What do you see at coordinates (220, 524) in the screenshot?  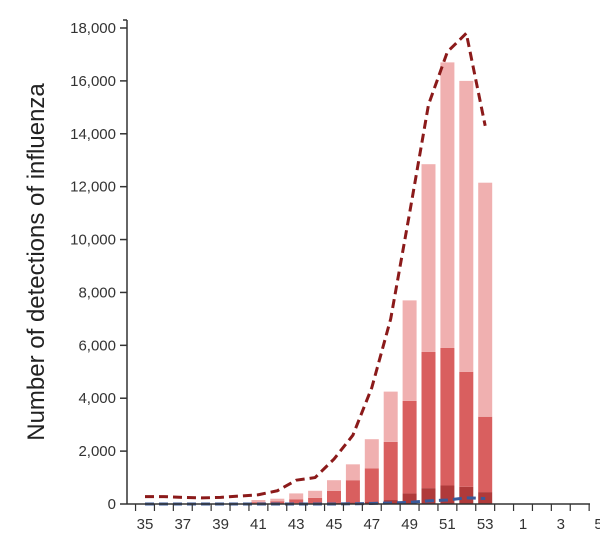 I see `x-tick-label: 39` at bounding box center [220, 524].